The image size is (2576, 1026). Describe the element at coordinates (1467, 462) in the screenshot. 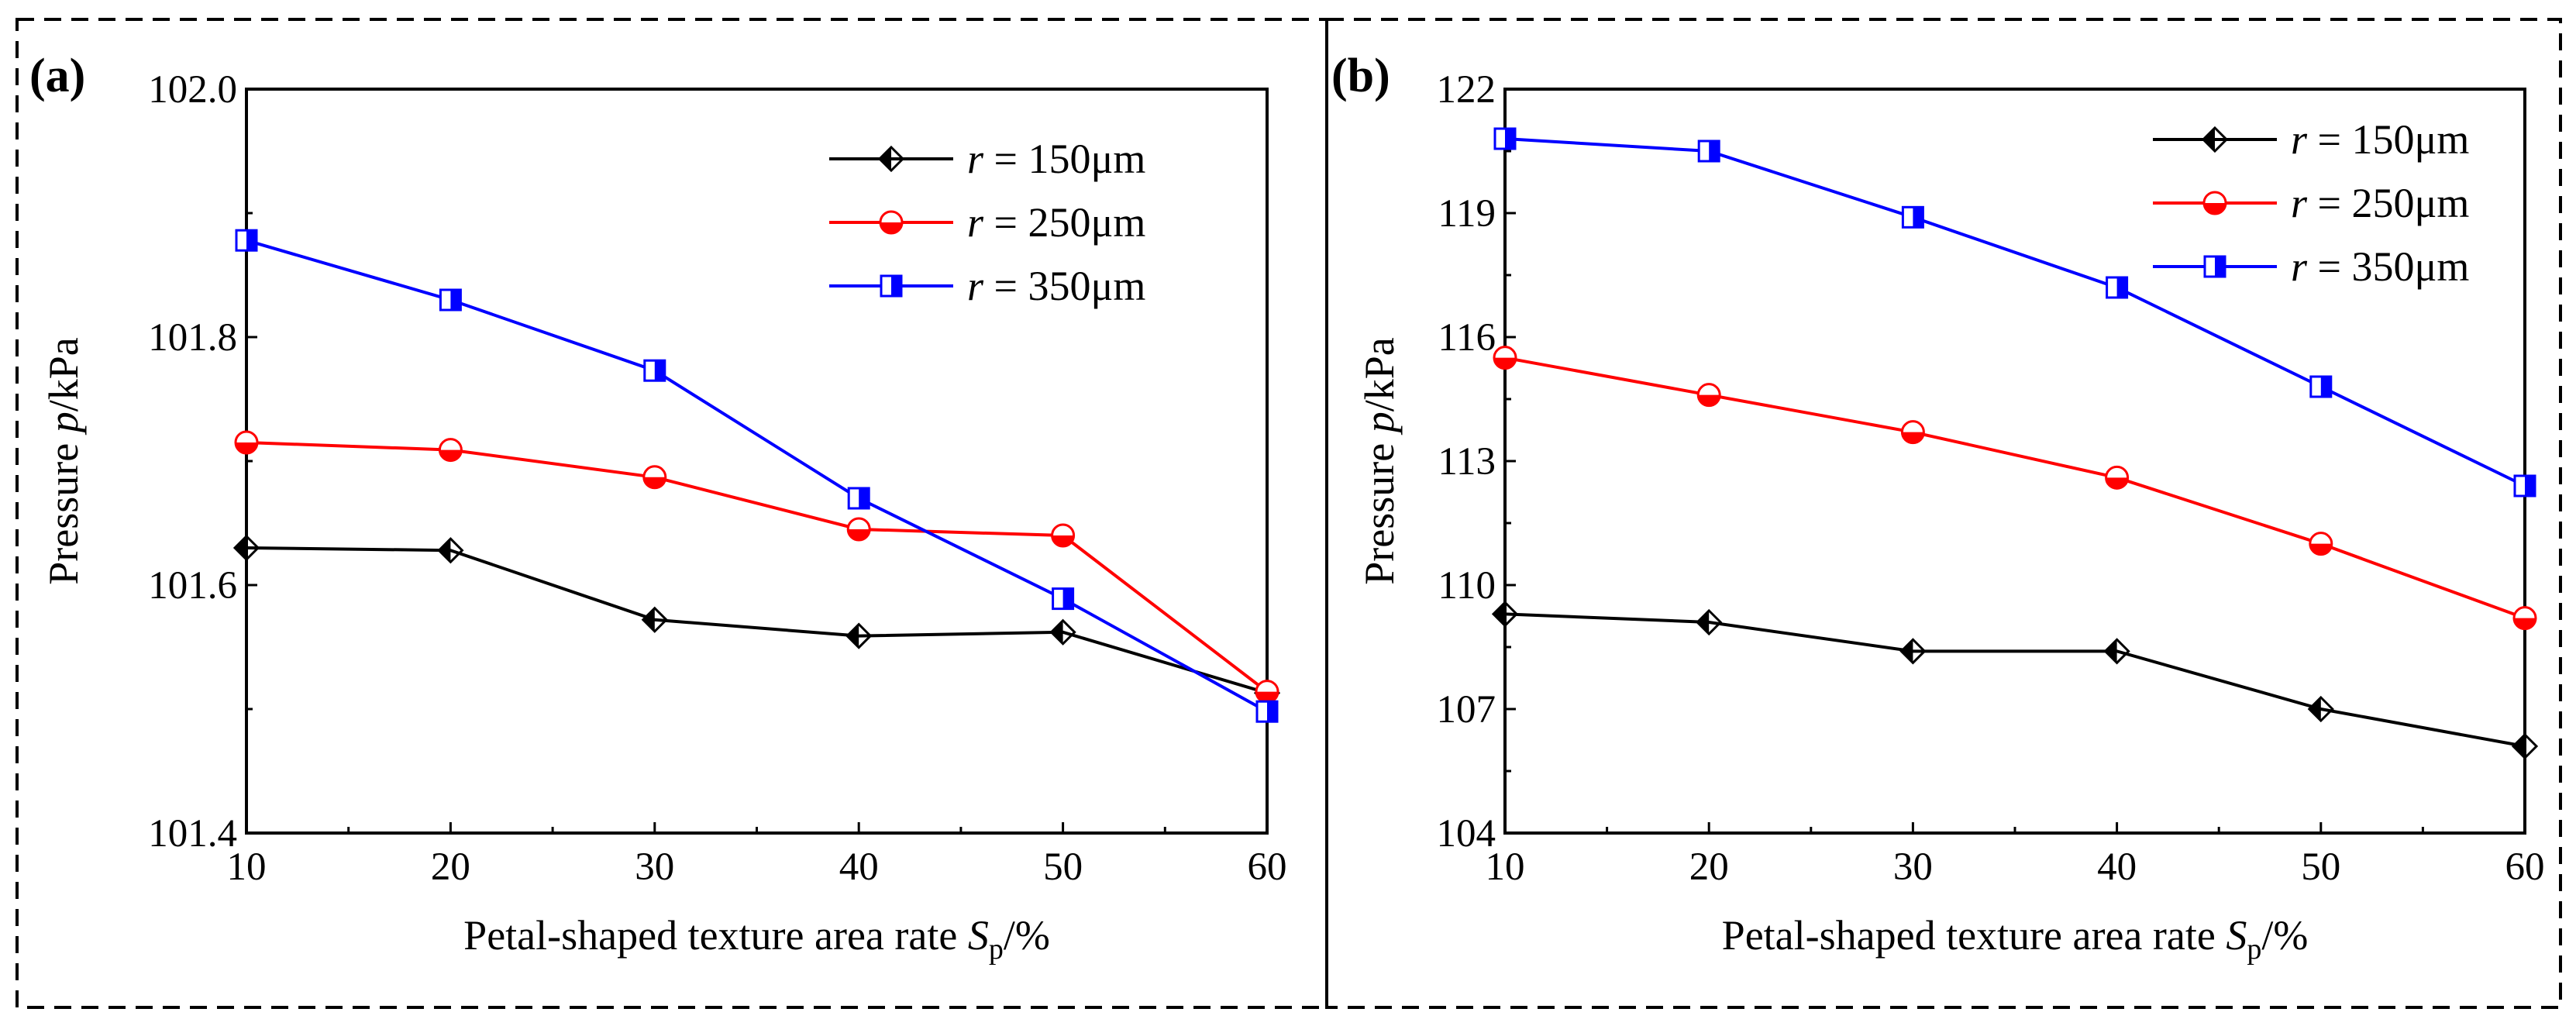

I see `y-tick-label: 113` at that location.